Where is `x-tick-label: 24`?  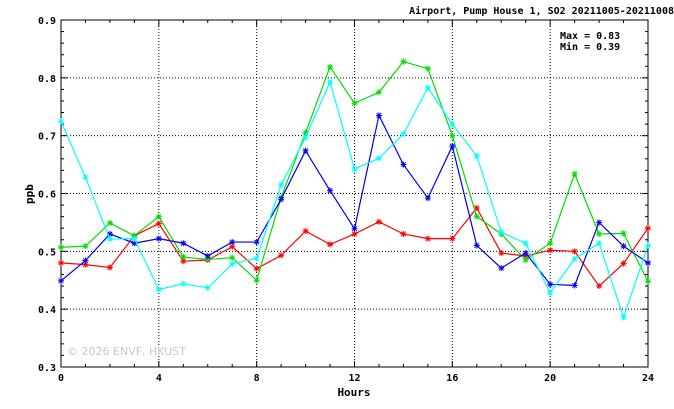 x-tick-label: 24 is located at coordinates (648, 378).